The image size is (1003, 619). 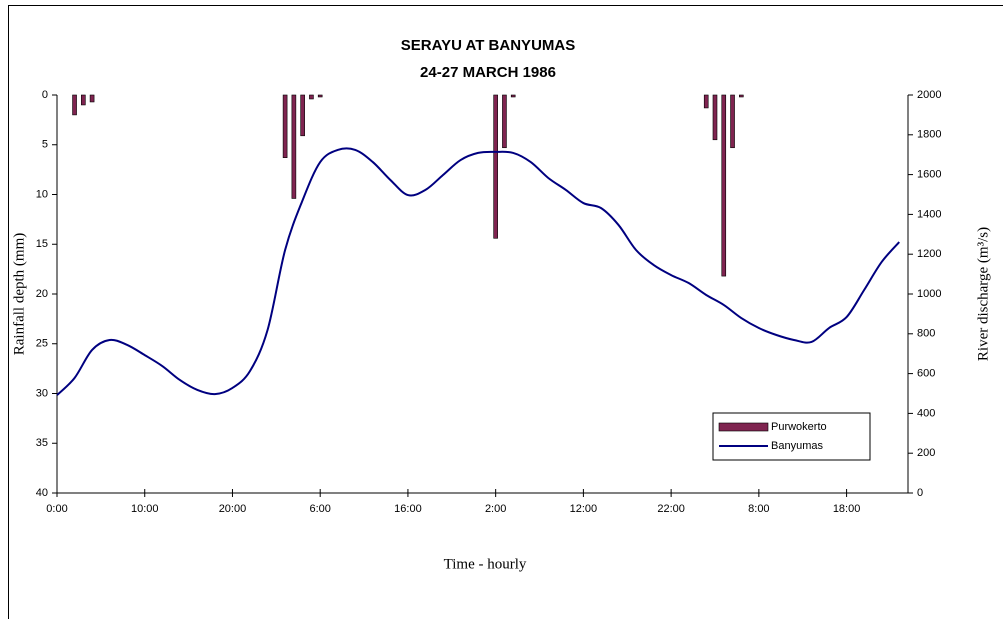 I want to click on y-tick-label: 30, so click(x=42, y=393).